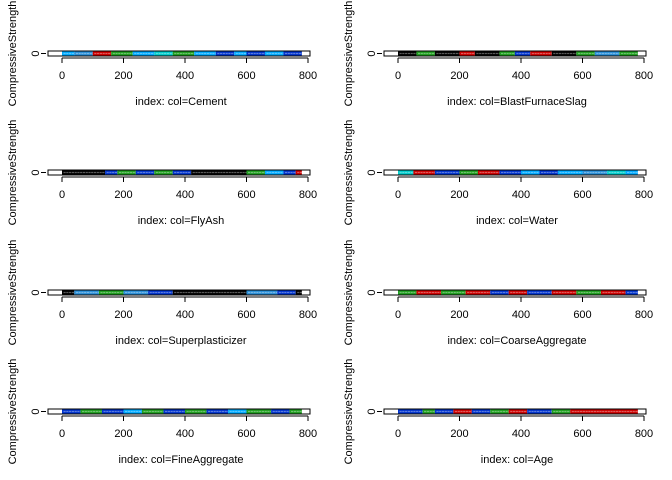  What do you see at coordinates (515, 411) in the screenshot?
I see `plot-box` at bounding box center [515, 411].